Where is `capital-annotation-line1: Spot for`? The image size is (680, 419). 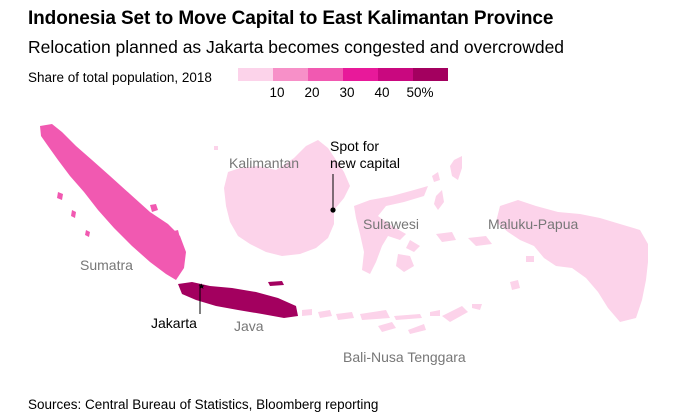 capital-annotation-line1: Spot for is located at coordinates (354, 146).